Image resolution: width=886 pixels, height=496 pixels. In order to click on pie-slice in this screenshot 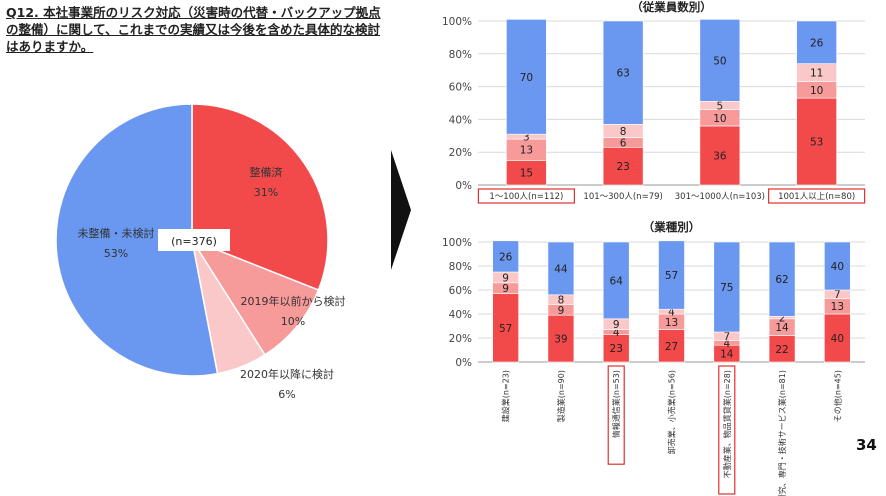, I will do `click(137, 240)`.